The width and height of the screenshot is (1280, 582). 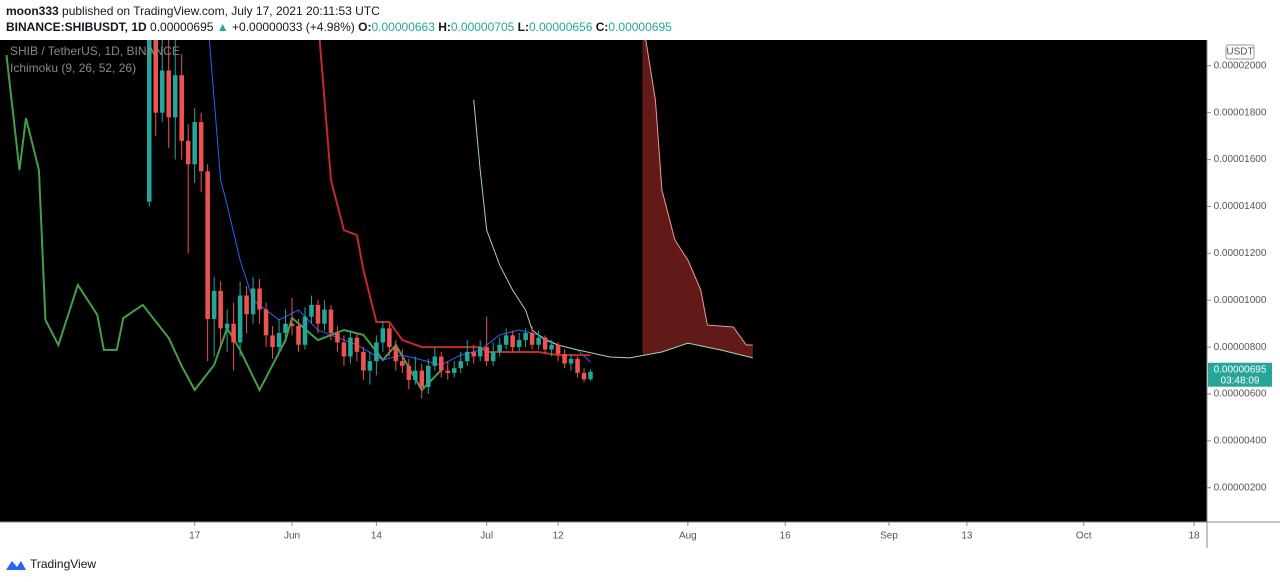 What do you see at coordinates (63, 564) in the screenshot?
I see `brand: TradingView` at bounding box center [63, 564].